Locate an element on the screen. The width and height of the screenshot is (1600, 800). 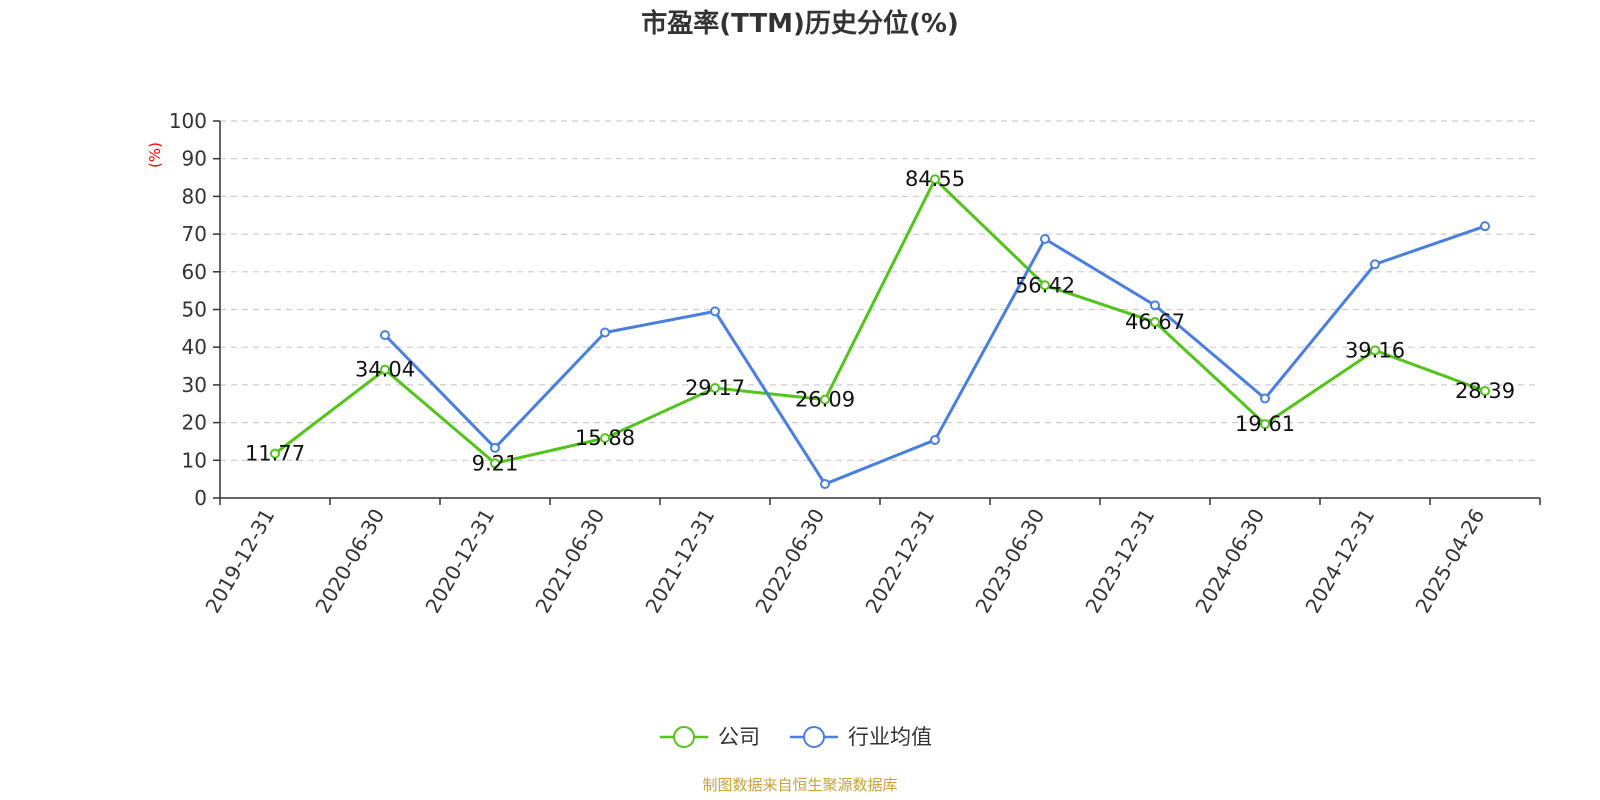
legend-company-marker is located at coordinates (684, 737).